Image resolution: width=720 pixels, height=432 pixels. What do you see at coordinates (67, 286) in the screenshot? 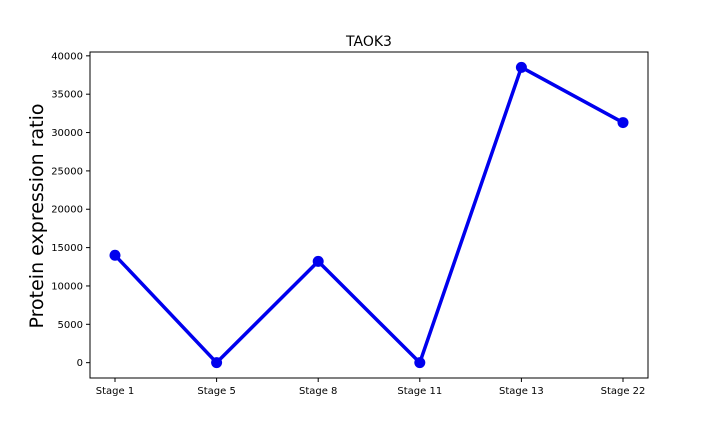
I see `y-tick-label: 10000` at bounding box center [67, 286].